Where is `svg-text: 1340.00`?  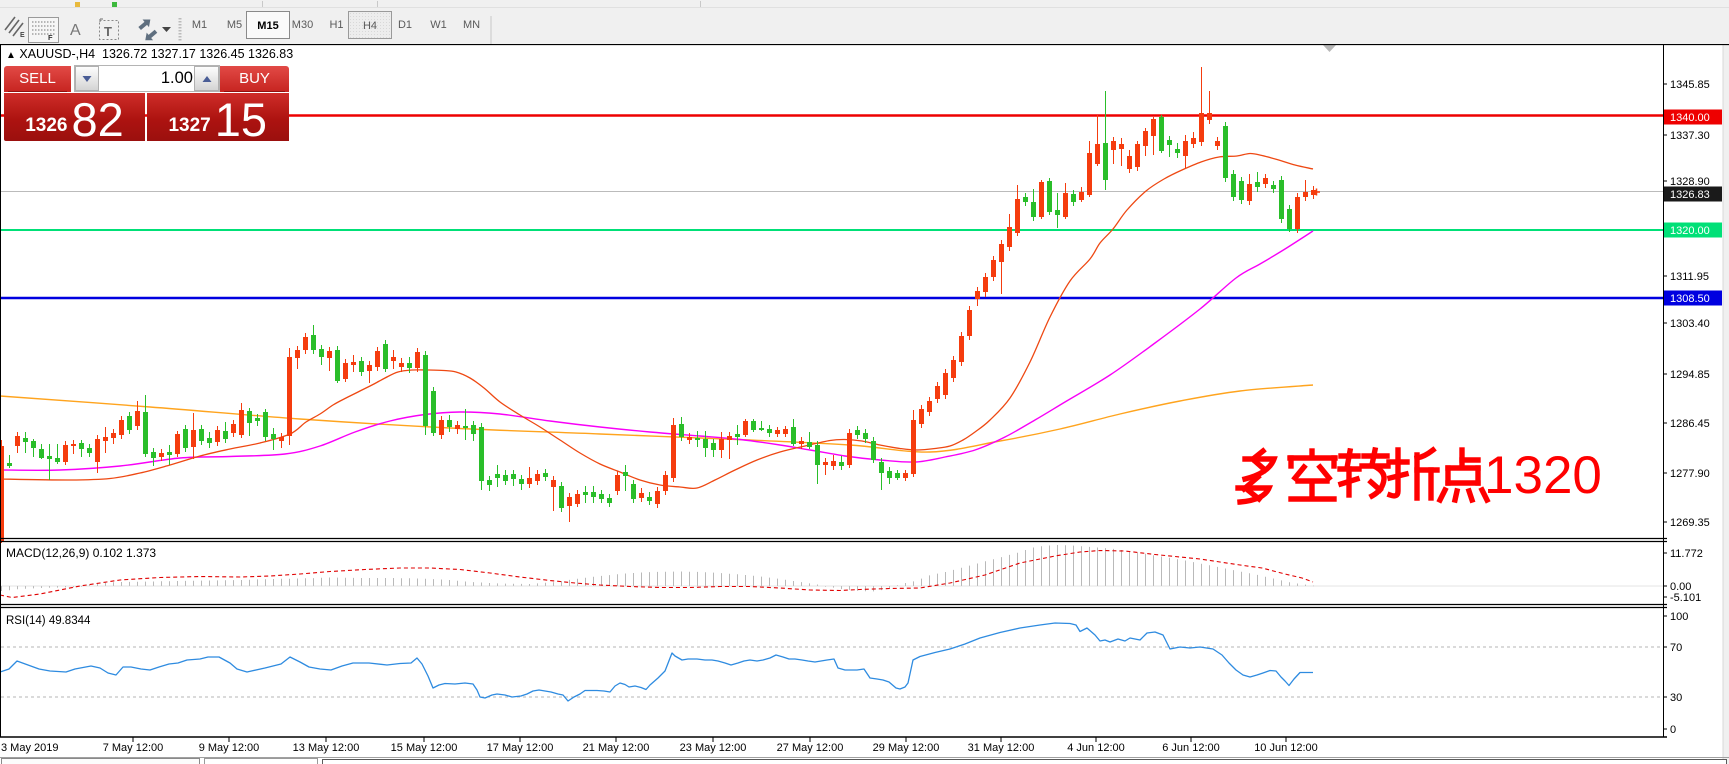 svg-text: 1340.00 is located at coordinates (1690, 118).